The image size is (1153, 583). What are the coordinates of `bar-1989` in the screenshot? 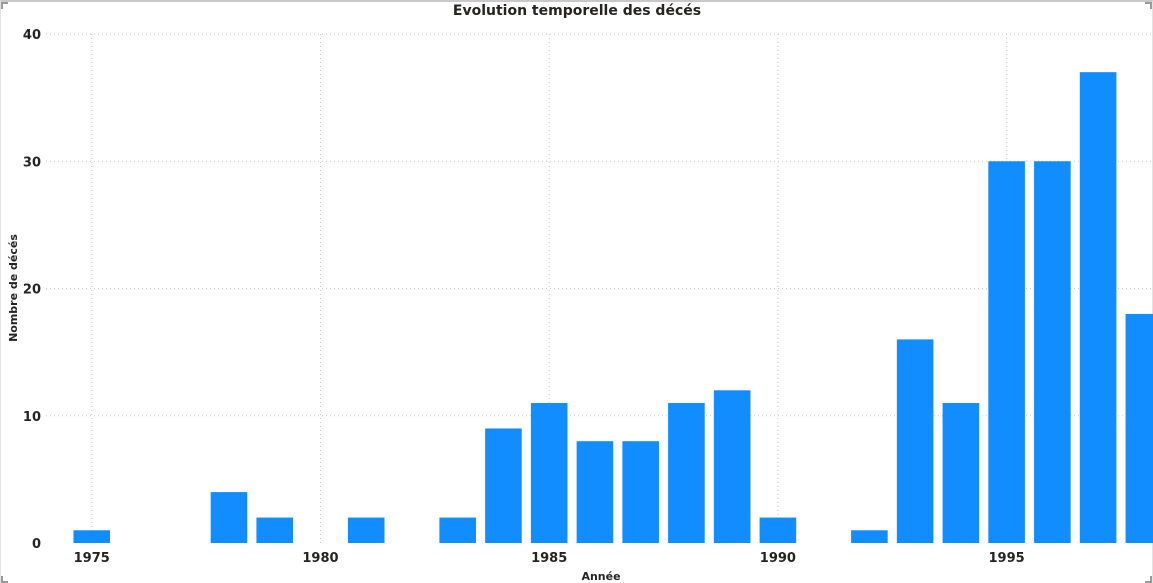 It's located at (732, 466).